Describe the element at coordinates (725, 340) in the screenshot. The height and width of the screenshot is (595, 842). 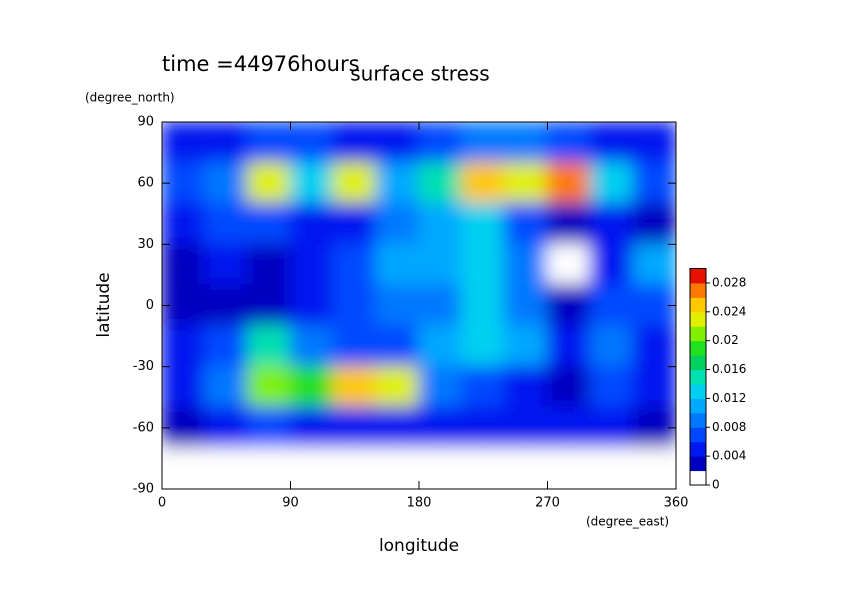
I see `colorbar-tick-label: 0.02` at that location.